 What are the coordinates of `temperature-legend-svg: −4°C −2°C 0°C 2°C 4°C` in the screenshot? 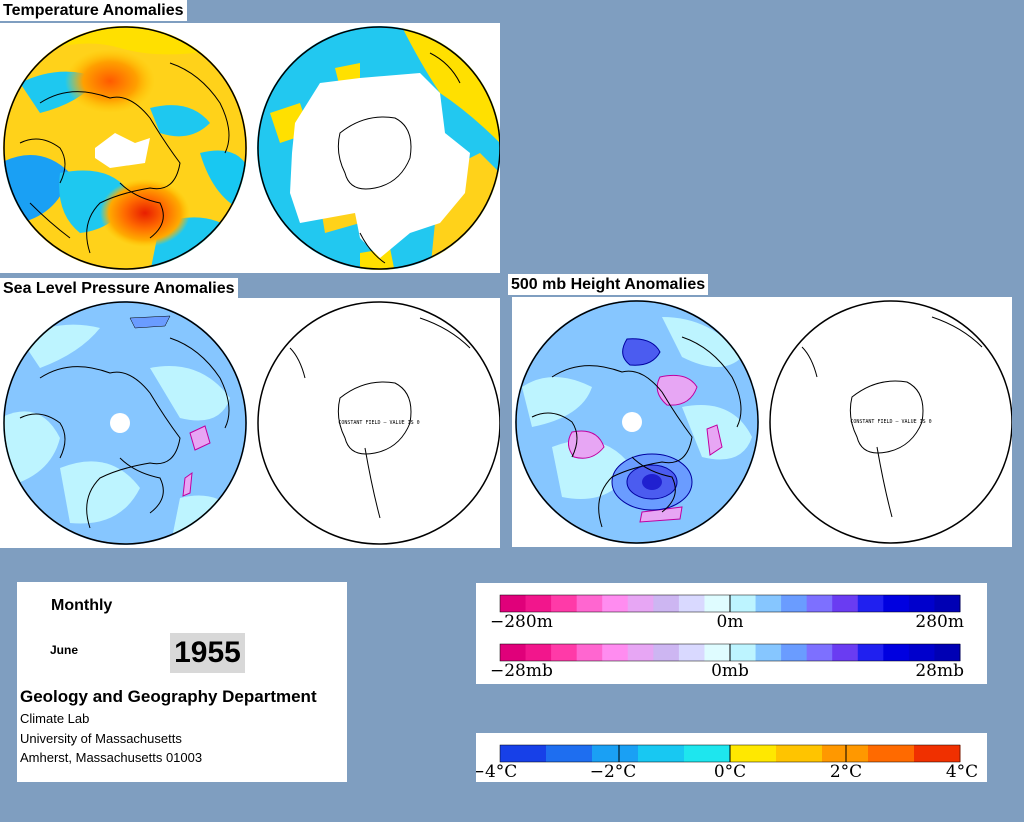 It's located at (727, 763).